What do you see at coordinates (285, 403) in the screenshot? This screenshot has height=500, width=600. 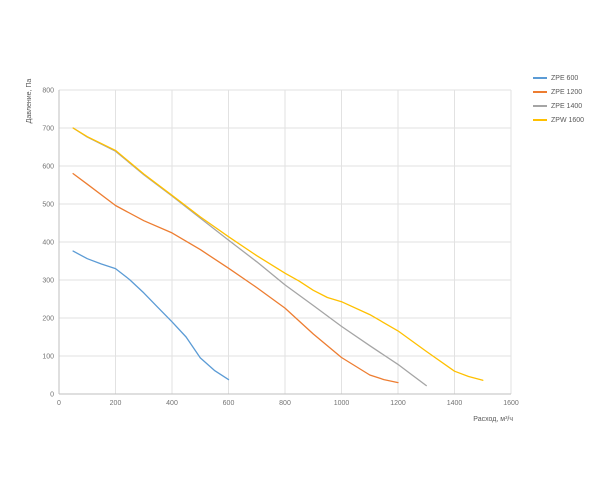 I see `x-tick-label: 800` at bounding box center [285, 403].